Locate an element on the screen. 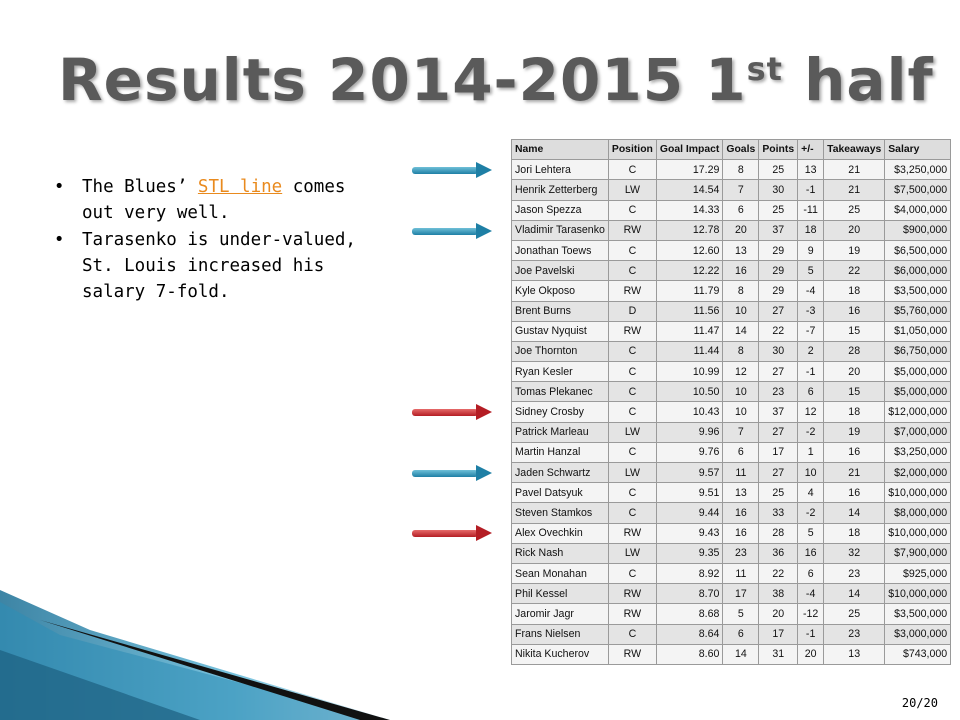 The image size is (960, 720). corner-decoration is located at coordinates (195, 655).